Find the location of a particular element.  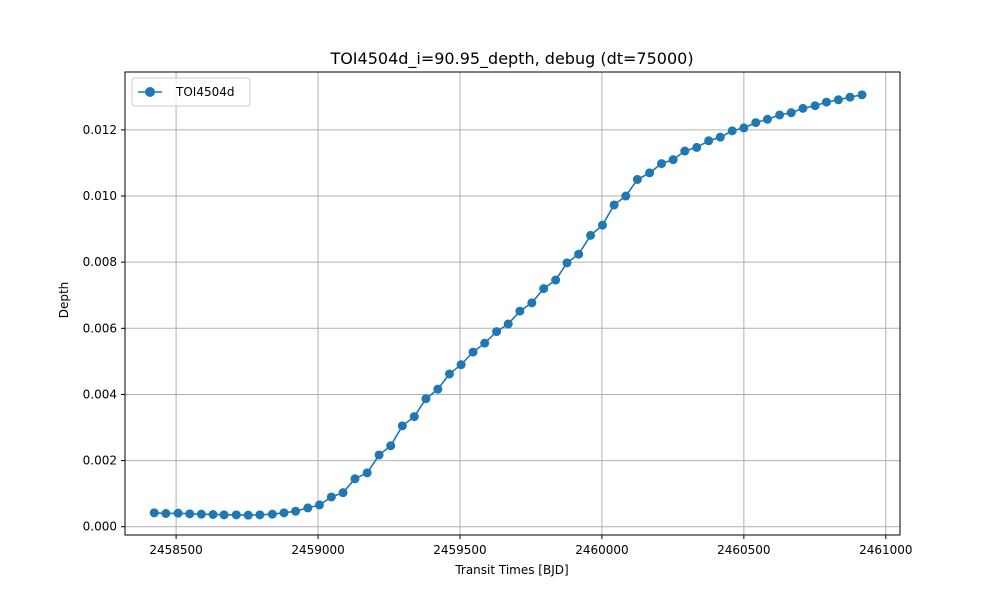

x-tick-label: 2460500 is located at coordinates (743, 550).